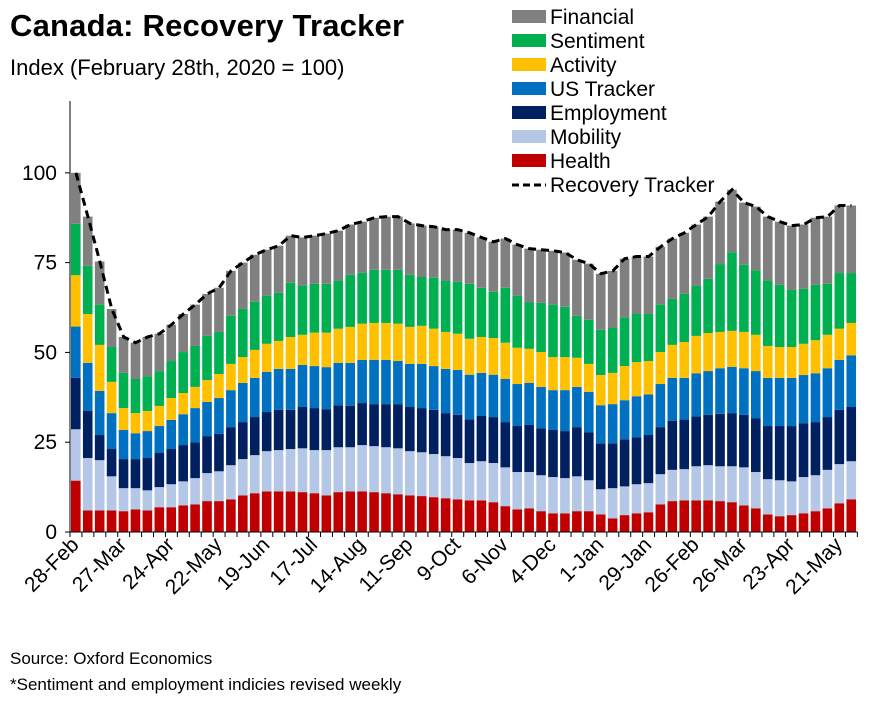 Image resolution: width=884 pixels, height=707 pixels. I want to click on x-tick-label: 9-Oct, so click(439, 559).